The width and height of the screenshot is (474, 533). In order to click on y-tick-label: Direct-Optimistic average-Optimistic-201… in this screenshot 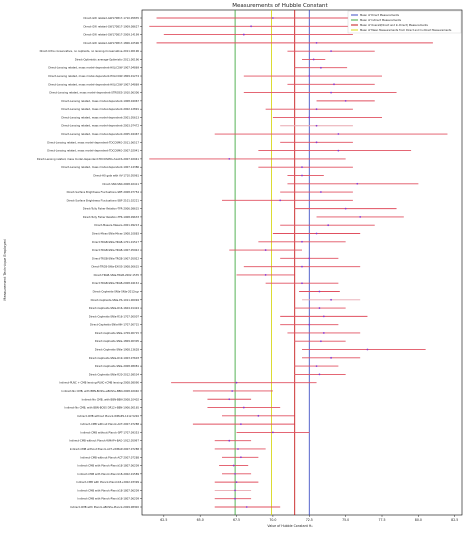, I will do `click(107, 59)`.